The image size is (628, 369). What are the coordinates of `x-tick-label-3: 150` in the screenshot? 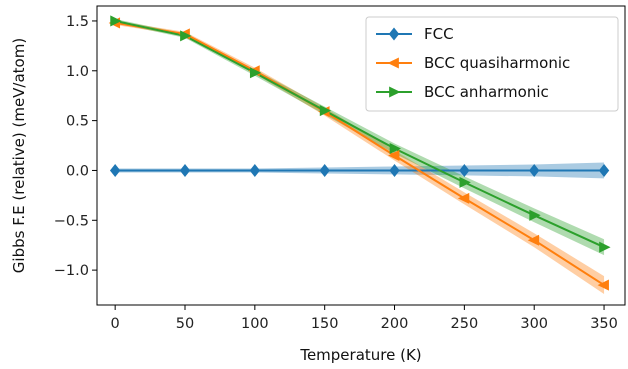 It's located at (325, 324).